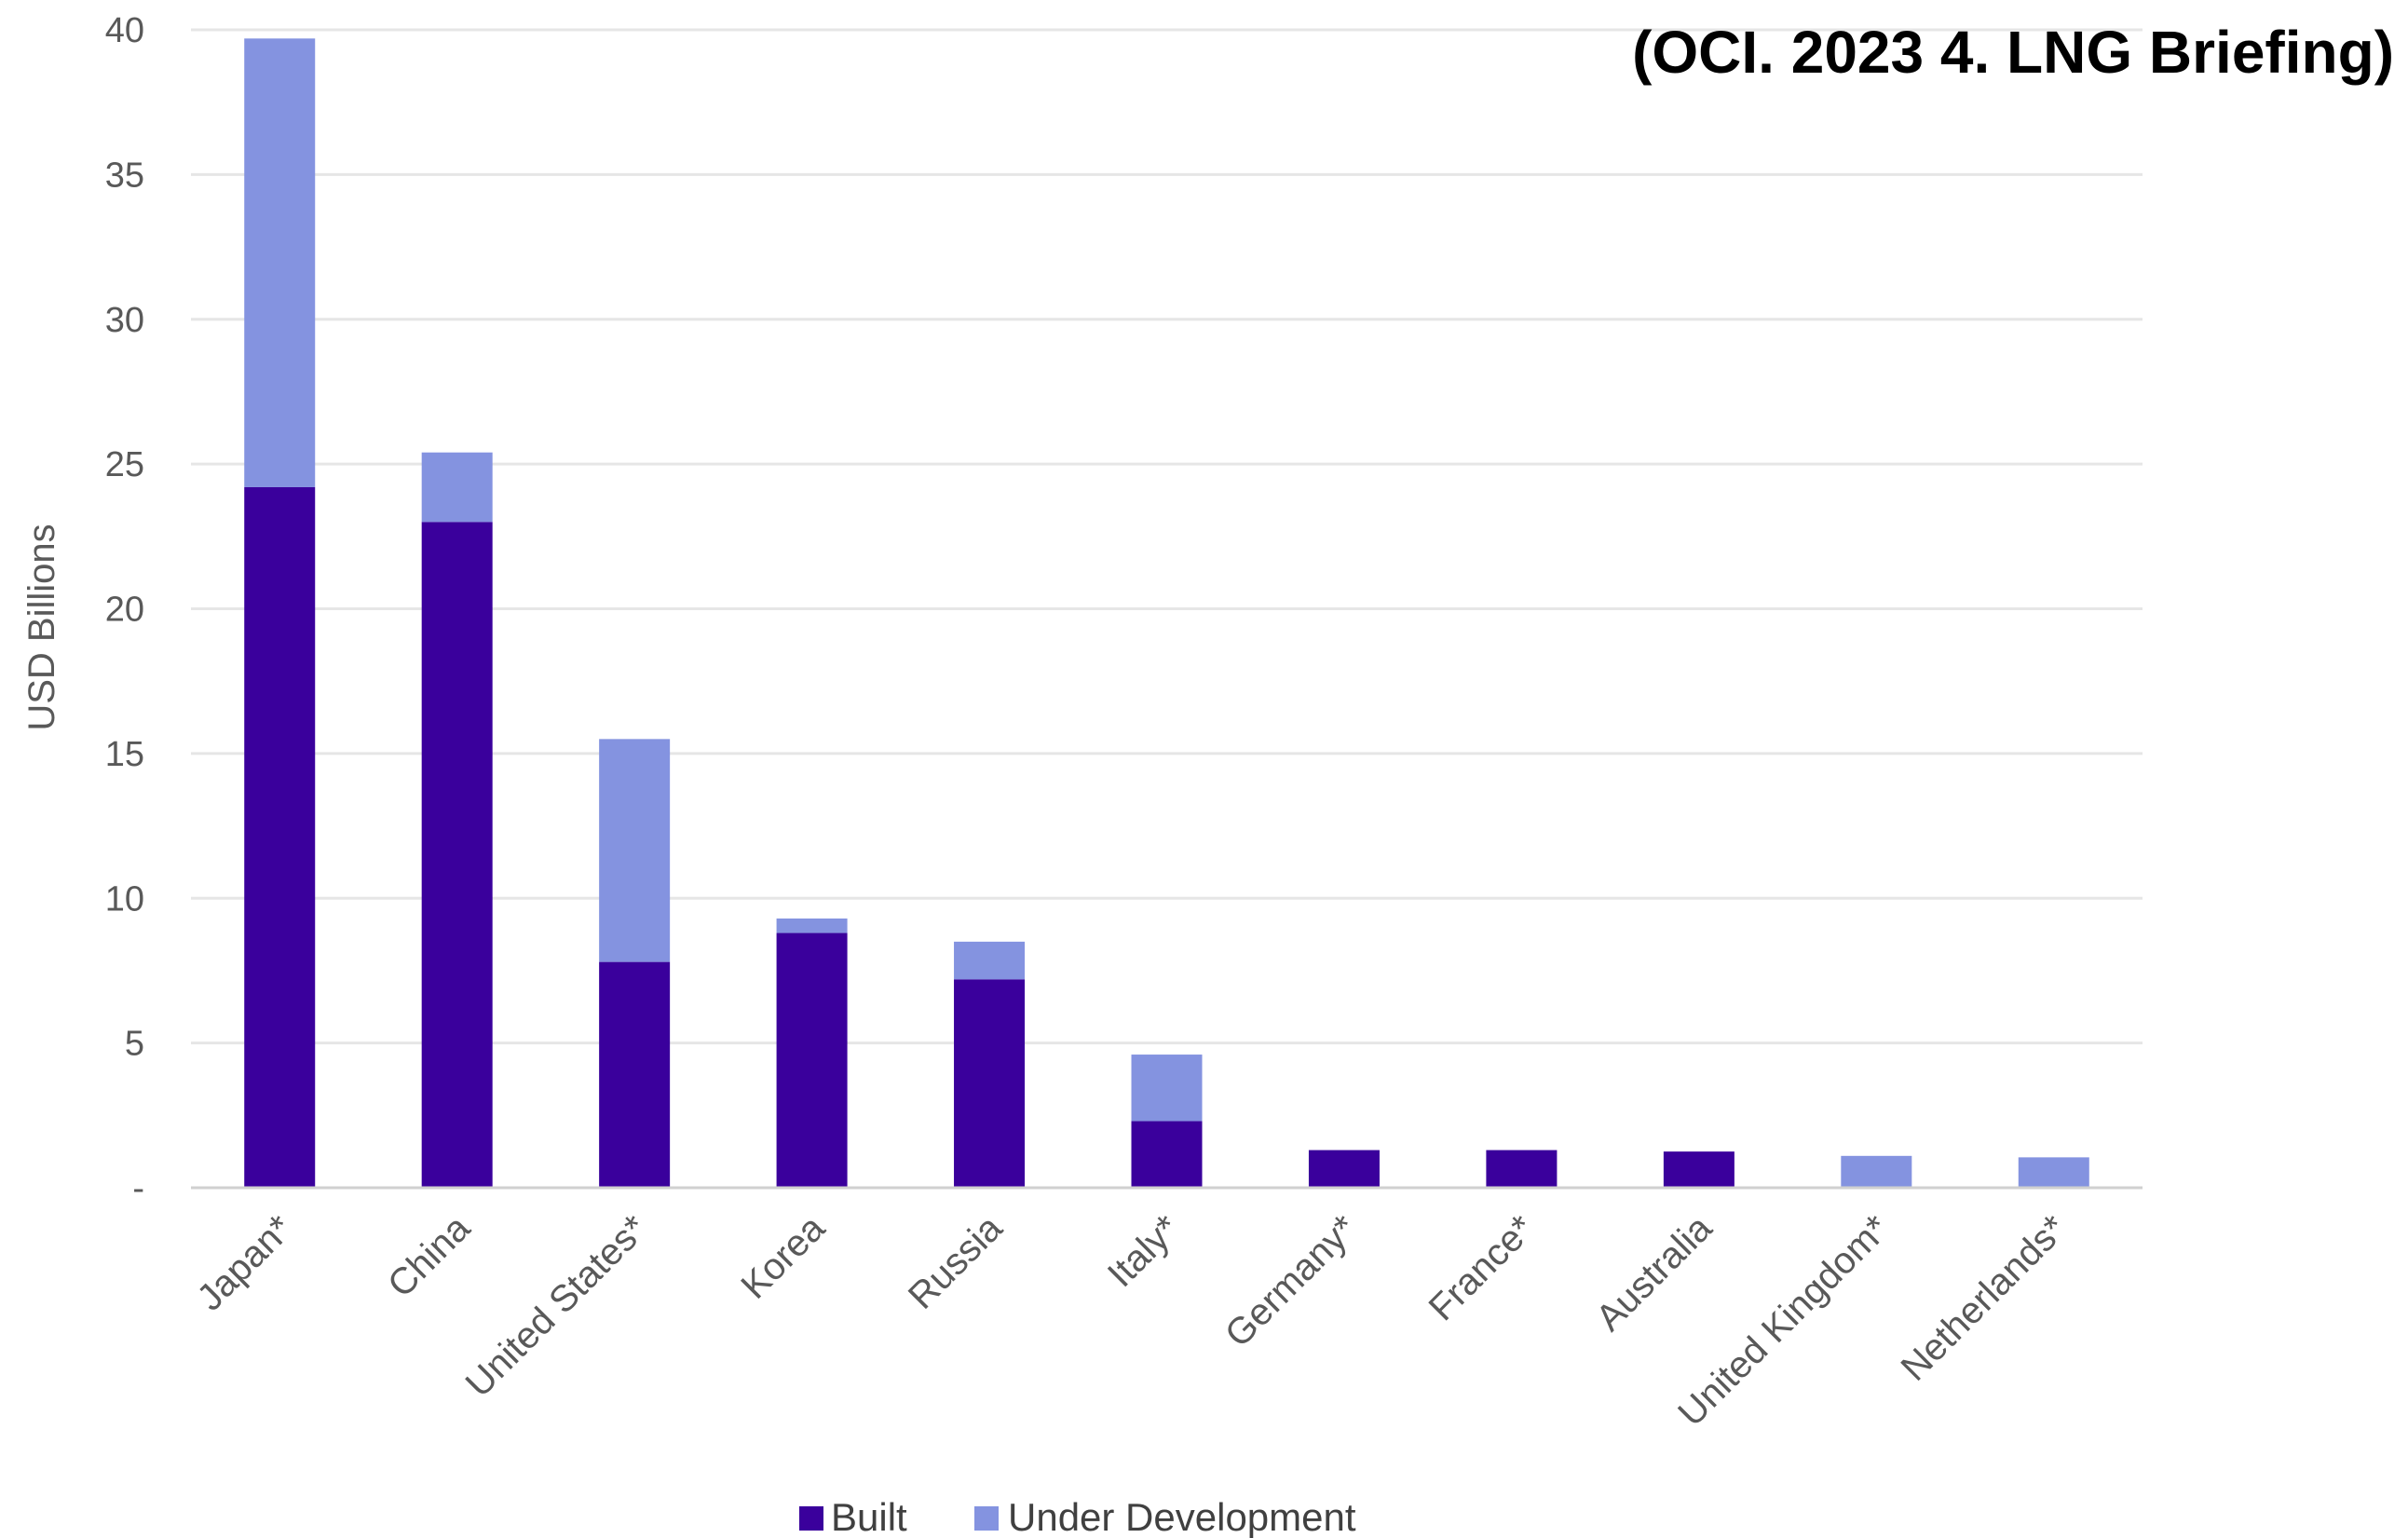 Image resolution: width=2408 pixels, height=1538 pixels. Describe the element at coordinates (138, 1188) in the screenshot. I see `y-tick-label: -` at that location.